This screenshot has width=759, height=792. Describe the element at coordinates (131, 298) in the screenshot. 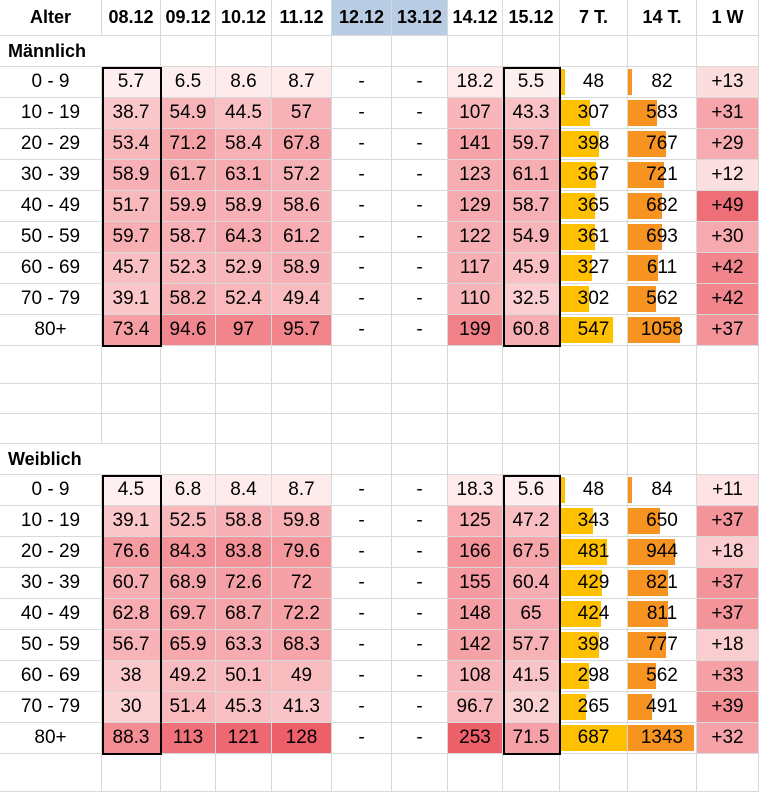

I see `value-text: 39.1` at that location.